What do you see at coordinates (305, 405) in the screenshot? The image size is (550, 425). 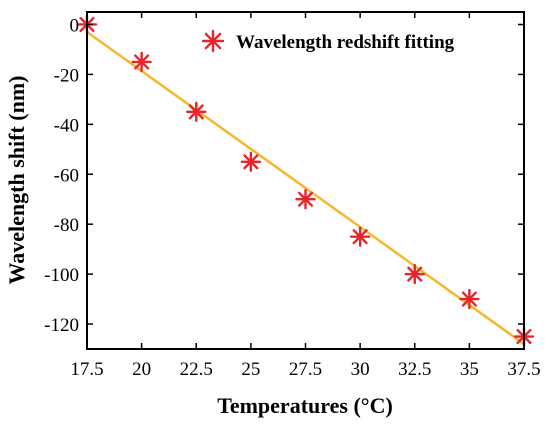 I see `x-axis-title: Temperatures (°C)` at bounding box center [305, 405].